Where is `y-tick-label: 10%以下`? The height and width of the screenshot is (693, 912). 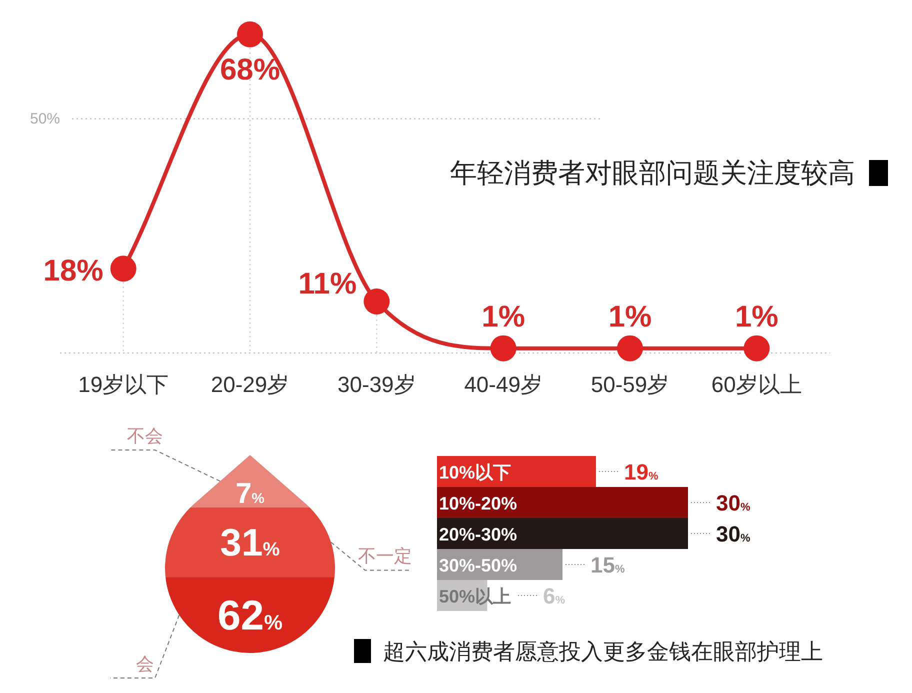 y-tick-label: 10%以下 is located at coordinates (475, 472).